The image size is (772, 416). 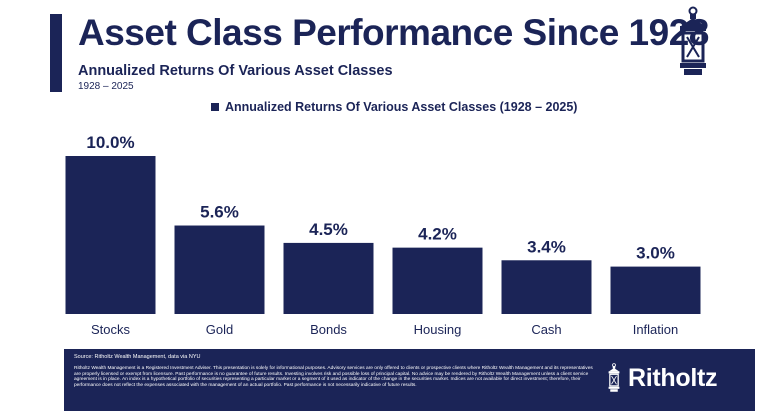 I want to click on page-title: Asset Class Performance Since 1928, so click(x=393, y=32).